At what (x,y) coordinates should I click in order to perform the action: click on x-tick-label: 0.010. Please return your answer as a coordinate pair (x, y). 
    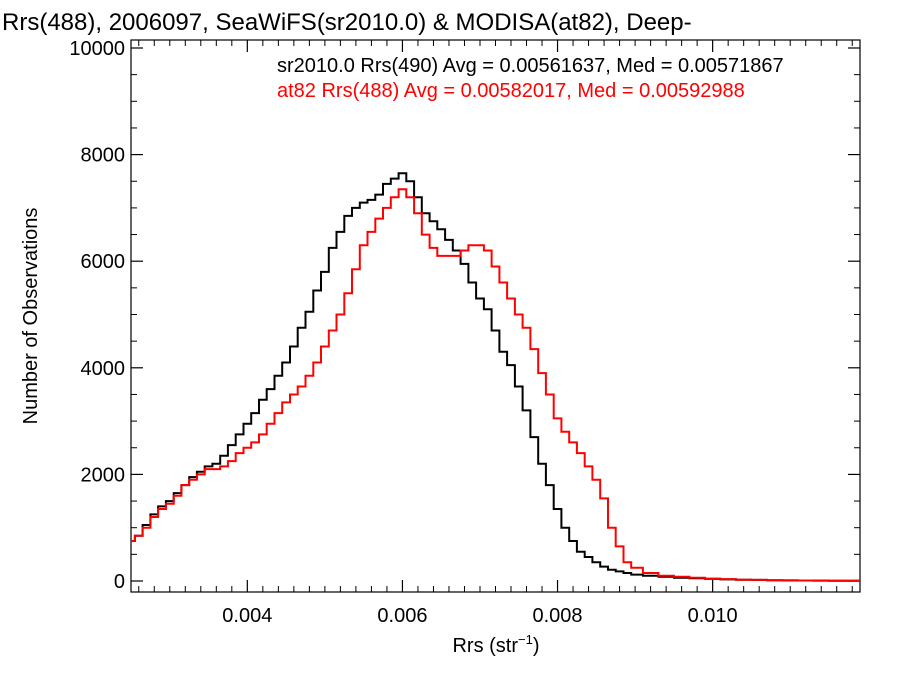
    Looking at the image, I should click on (713, 616).